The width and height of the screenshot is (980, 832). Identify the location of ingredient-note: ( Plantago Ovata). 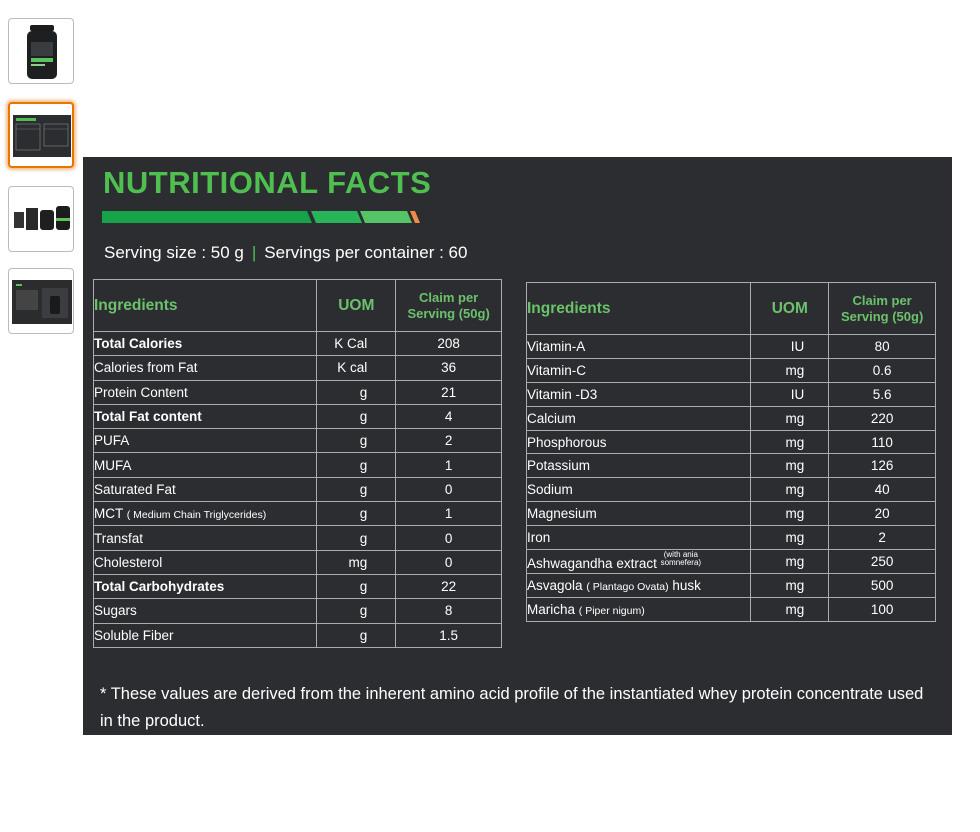
(627, 586).